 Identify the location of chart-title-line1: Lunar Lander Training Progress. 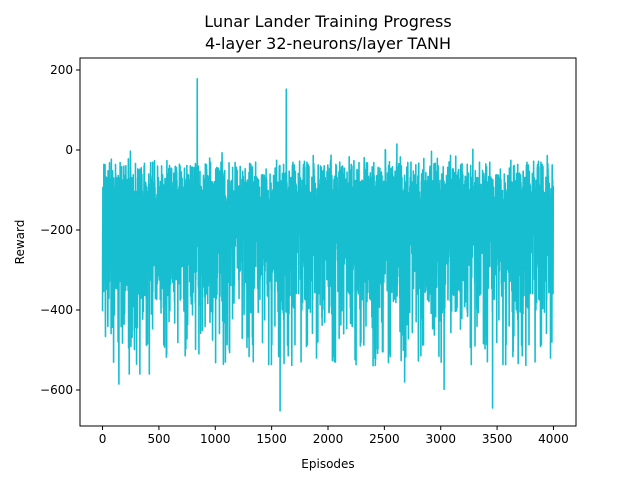
(327, 21).